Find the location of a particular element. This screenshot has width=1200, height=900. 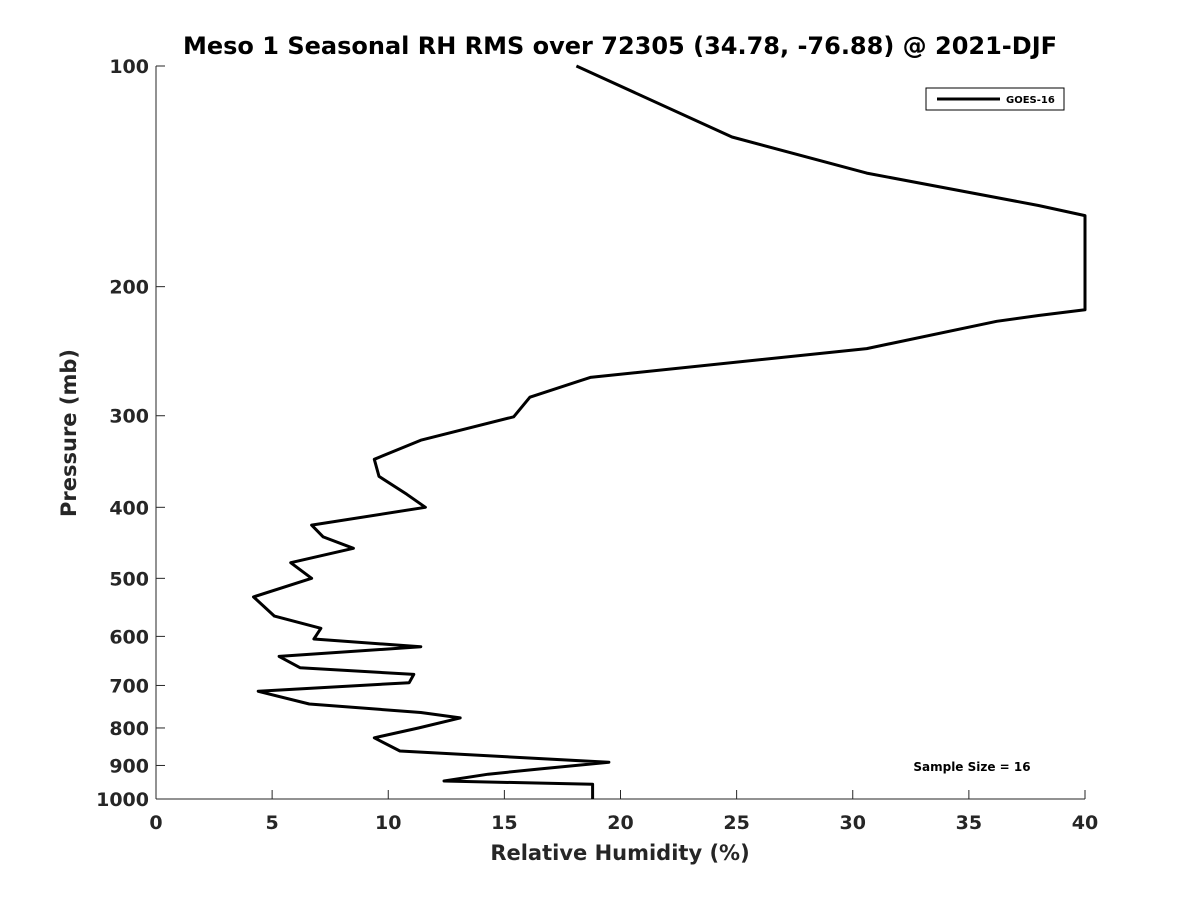

y-axis-label: Pressure (mb) is located at coordinates (69, 433).